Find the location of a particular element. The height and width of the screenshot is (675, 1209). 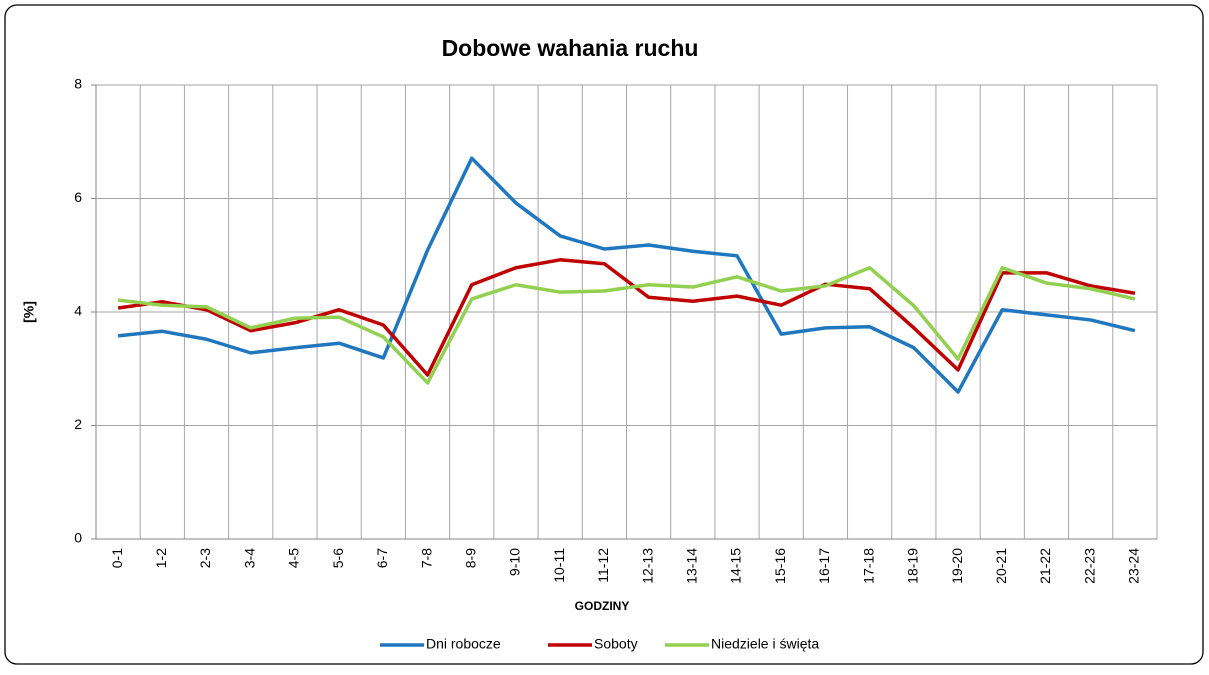

x-tick-label: 2-3 is located at coordinates (205, 558).